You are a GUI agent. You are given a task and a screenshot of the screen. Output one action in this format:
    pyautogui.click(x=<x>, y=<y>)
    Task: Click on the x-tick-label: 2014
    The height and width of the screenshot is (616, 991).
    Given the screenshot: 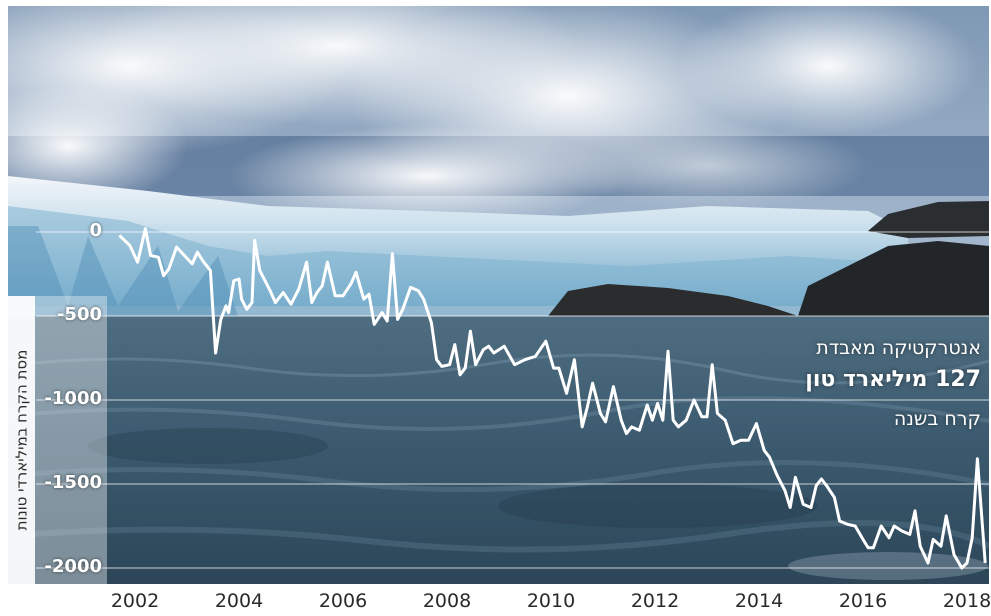 What is the action you would take?
    pyautogui.click(x=759, y=601)
    